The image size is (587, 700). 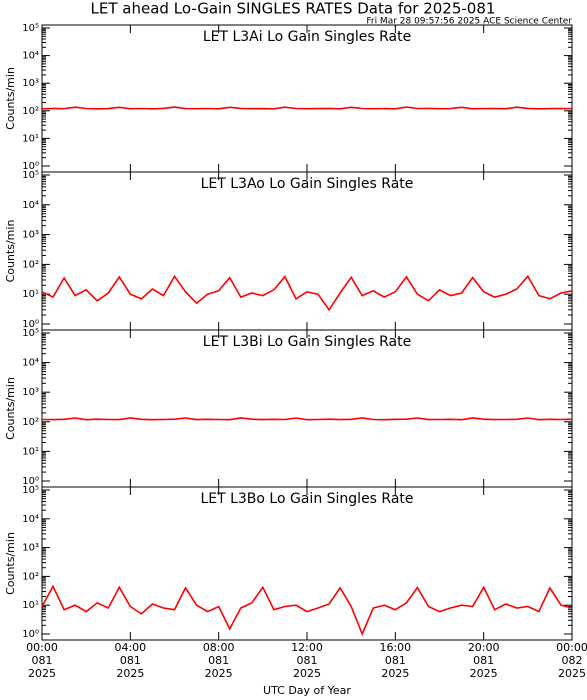 I want to click on panel-title: LET L3Ao Lo Gain Singles Rate, so click(x=307, y=184).